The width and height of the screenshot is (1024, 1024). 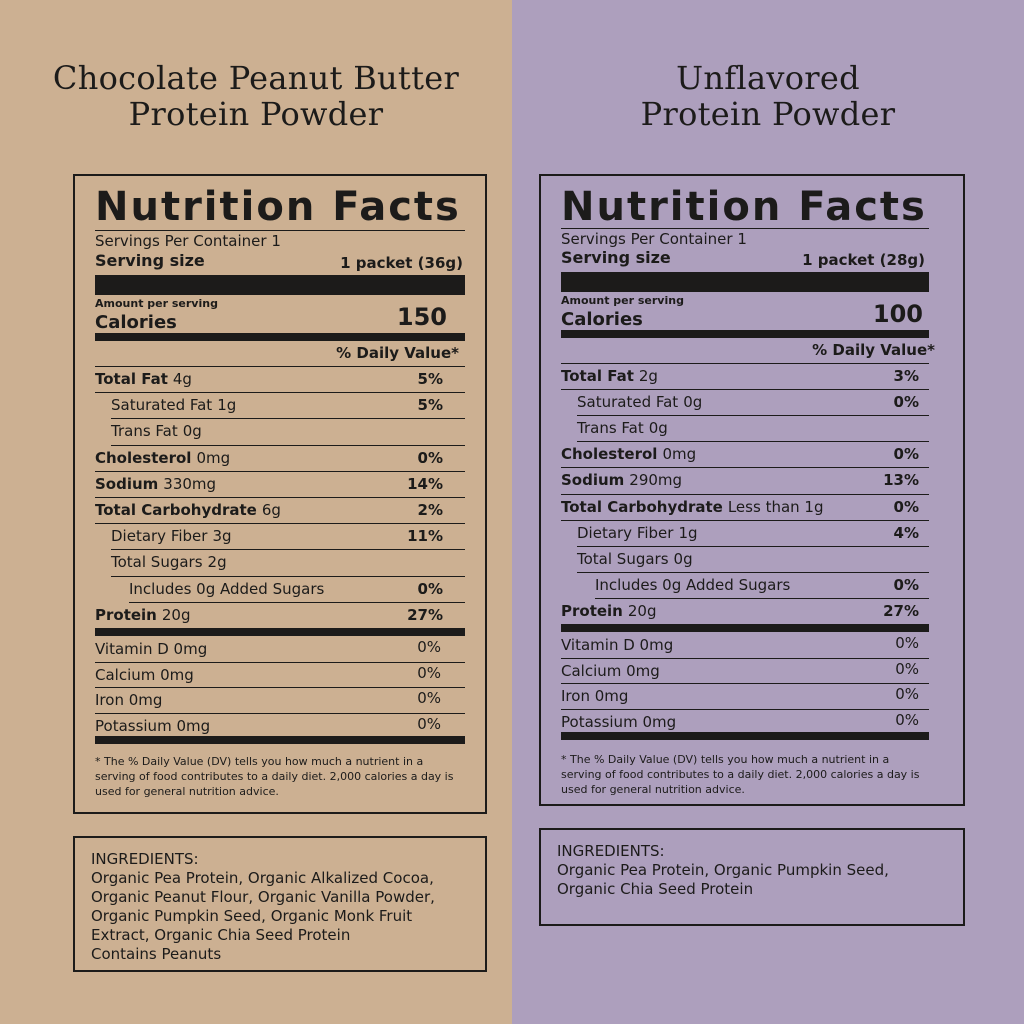 I want to click on nutrient-row-name: Total Carbohydrate Less than 1g, so click(x=692, y=506).